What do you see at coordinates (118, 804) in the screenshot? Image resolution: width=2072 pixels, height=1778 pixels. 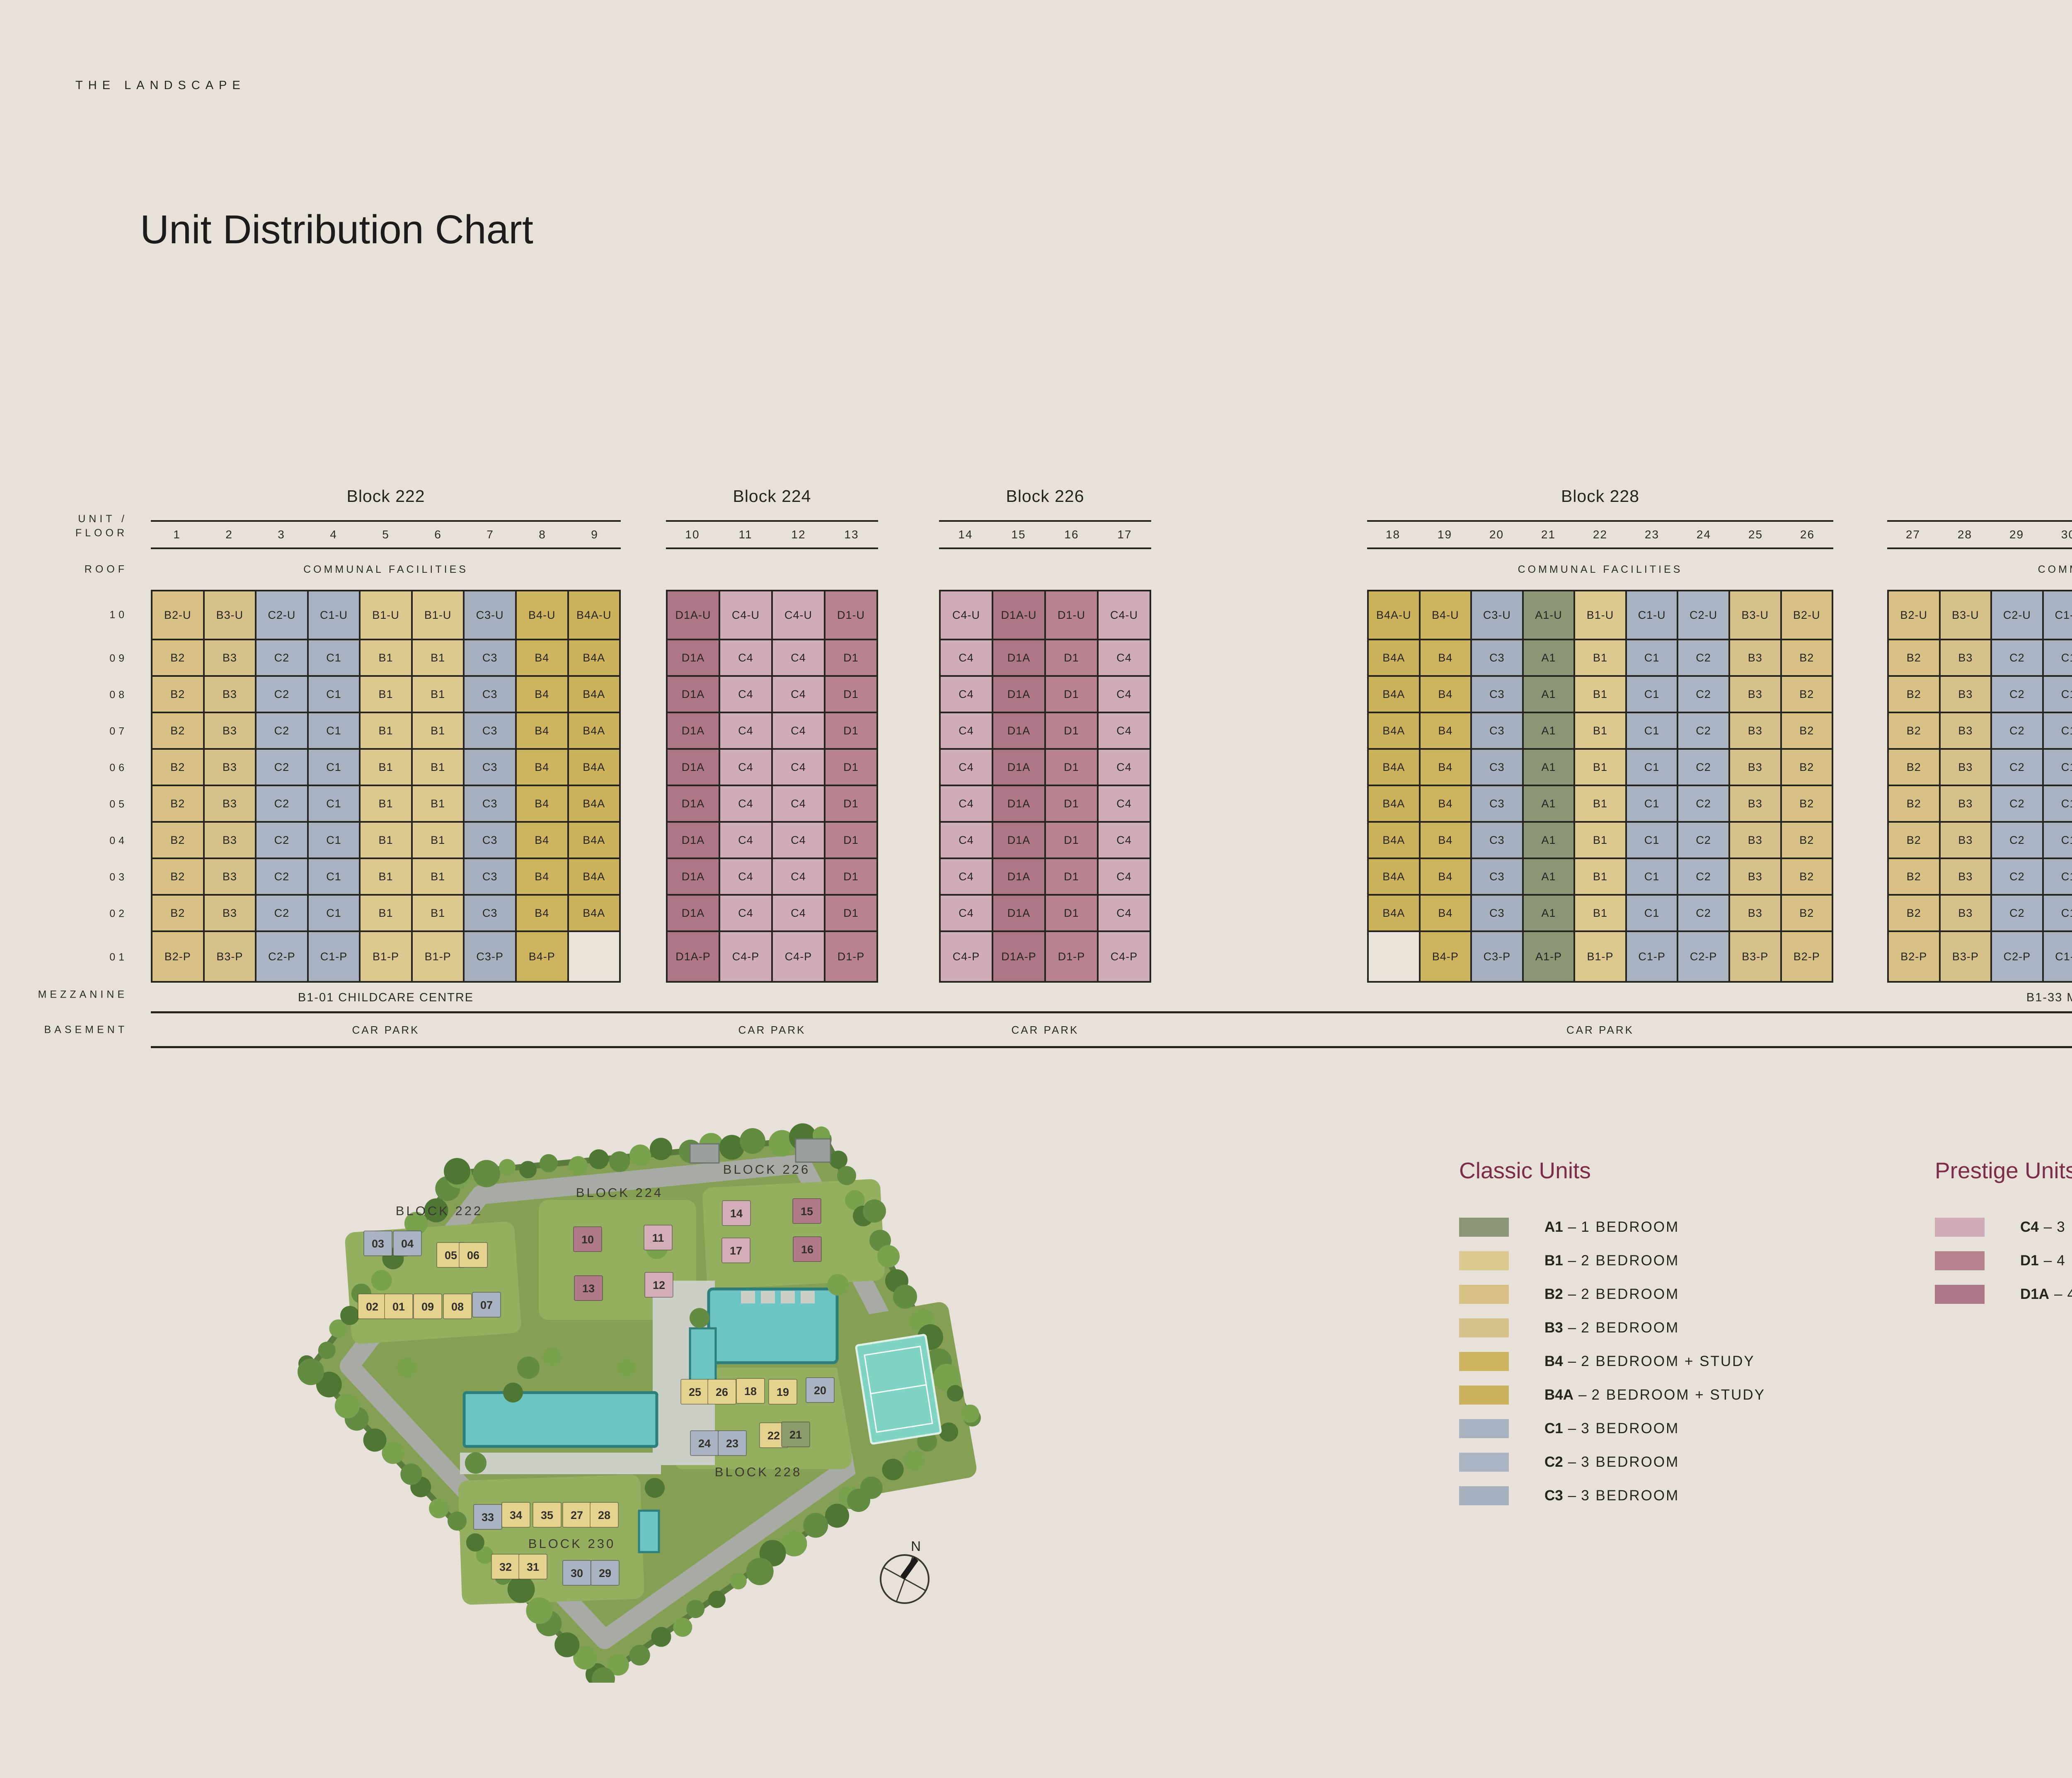 I see `axis-floor-05: 05` at bounding box center [118, 804].